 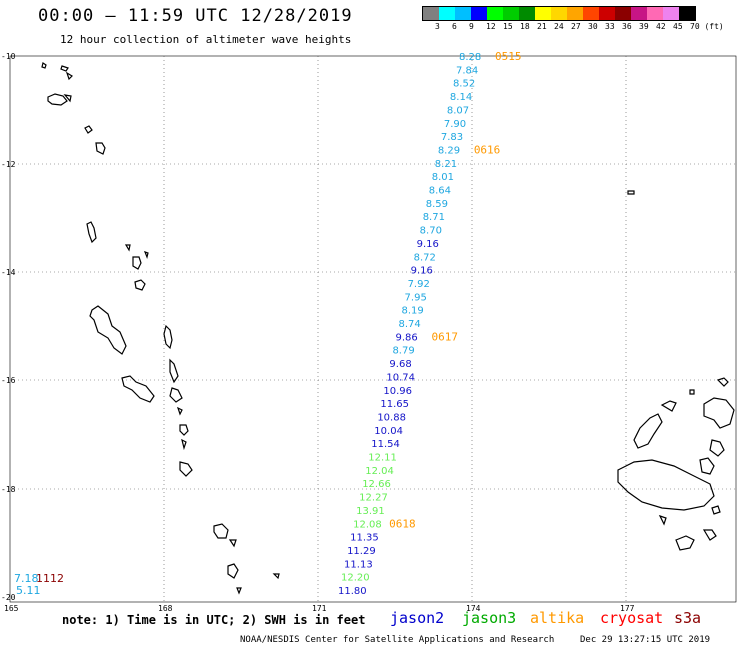 What do you see at coordinates (437, 204) in the screenshot?
I see `wave-height-value: 8.59` at bounding box center [437, 204].